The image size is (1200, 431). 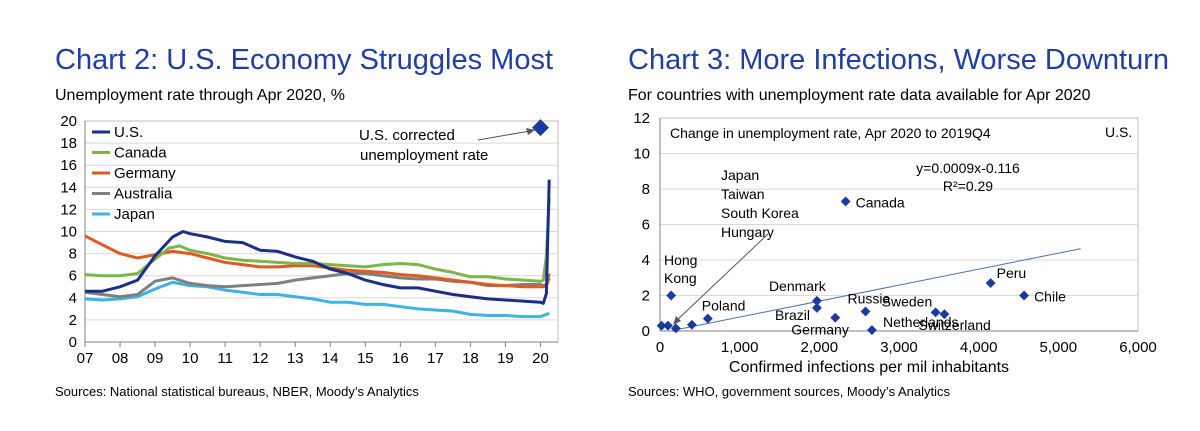 What do you see at coordinates (1118, 132) in the screenshot?
I see `chart3-point-label-us: U.S.` at bounding box center [1118, 132].